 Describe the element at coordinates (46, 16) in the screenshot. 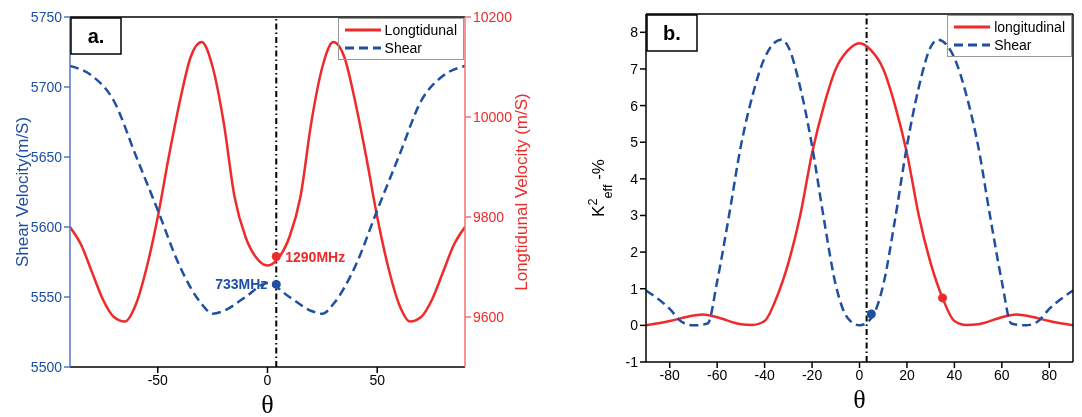

I see `y-tick-label: 5750` at that location.